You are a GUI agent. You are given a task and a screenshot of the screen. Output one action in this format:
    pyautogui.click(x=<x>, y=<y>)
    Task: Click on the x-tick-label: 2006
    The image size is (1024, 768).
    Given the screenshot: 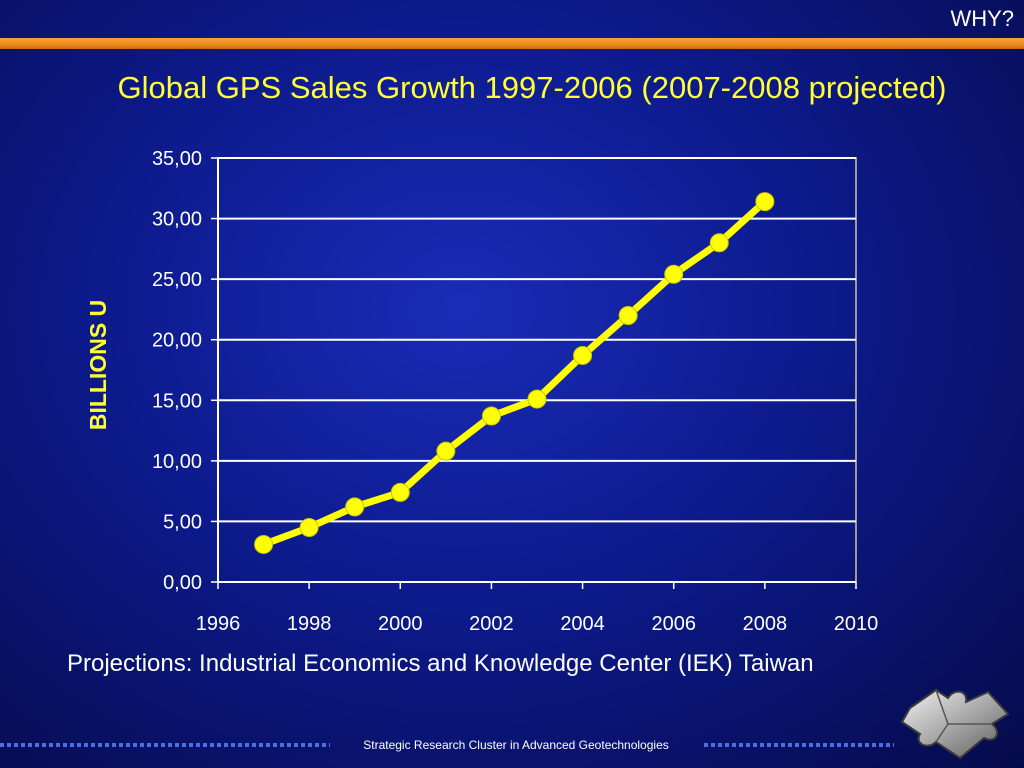 What is the action you would take?
    pyautogui.click(x=673, y=624)
    